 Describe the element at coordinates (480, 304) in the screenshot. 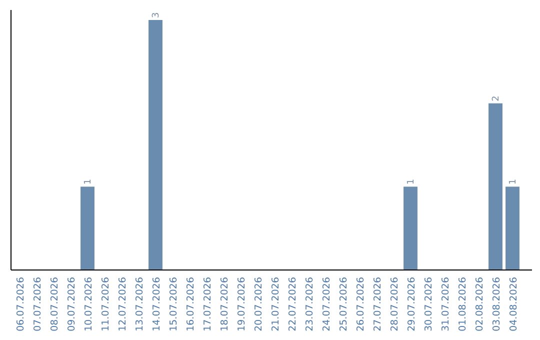

I see `x-tick-label: 02.08.2026` at that location.